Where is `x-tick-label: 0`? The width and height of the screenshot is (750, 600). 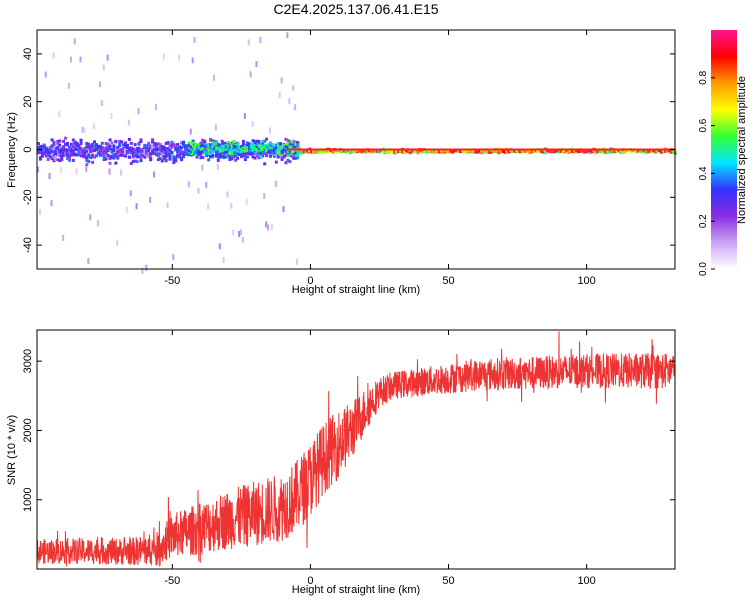 x-tick-label: 0 is located at coordinates (310, 281).